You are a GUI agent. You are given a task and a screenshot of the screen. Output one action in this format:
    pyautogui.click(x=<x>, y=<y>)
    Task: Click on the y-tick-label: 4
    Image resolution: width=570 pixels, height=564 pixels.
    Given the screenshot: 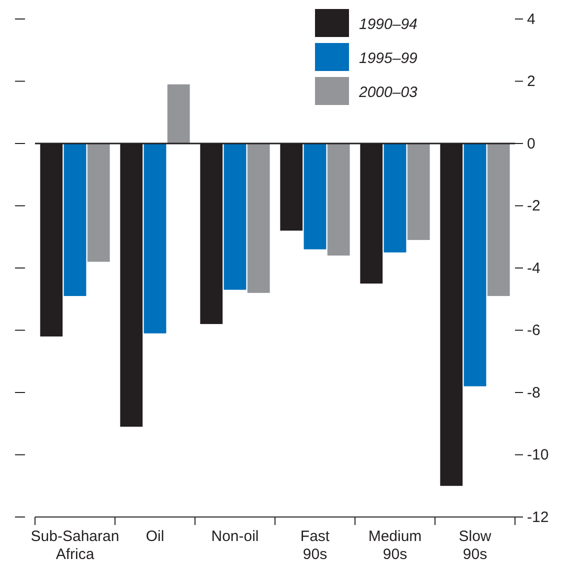 What is the action you would take?
    pyautogui.click(x=531, y=19)
    